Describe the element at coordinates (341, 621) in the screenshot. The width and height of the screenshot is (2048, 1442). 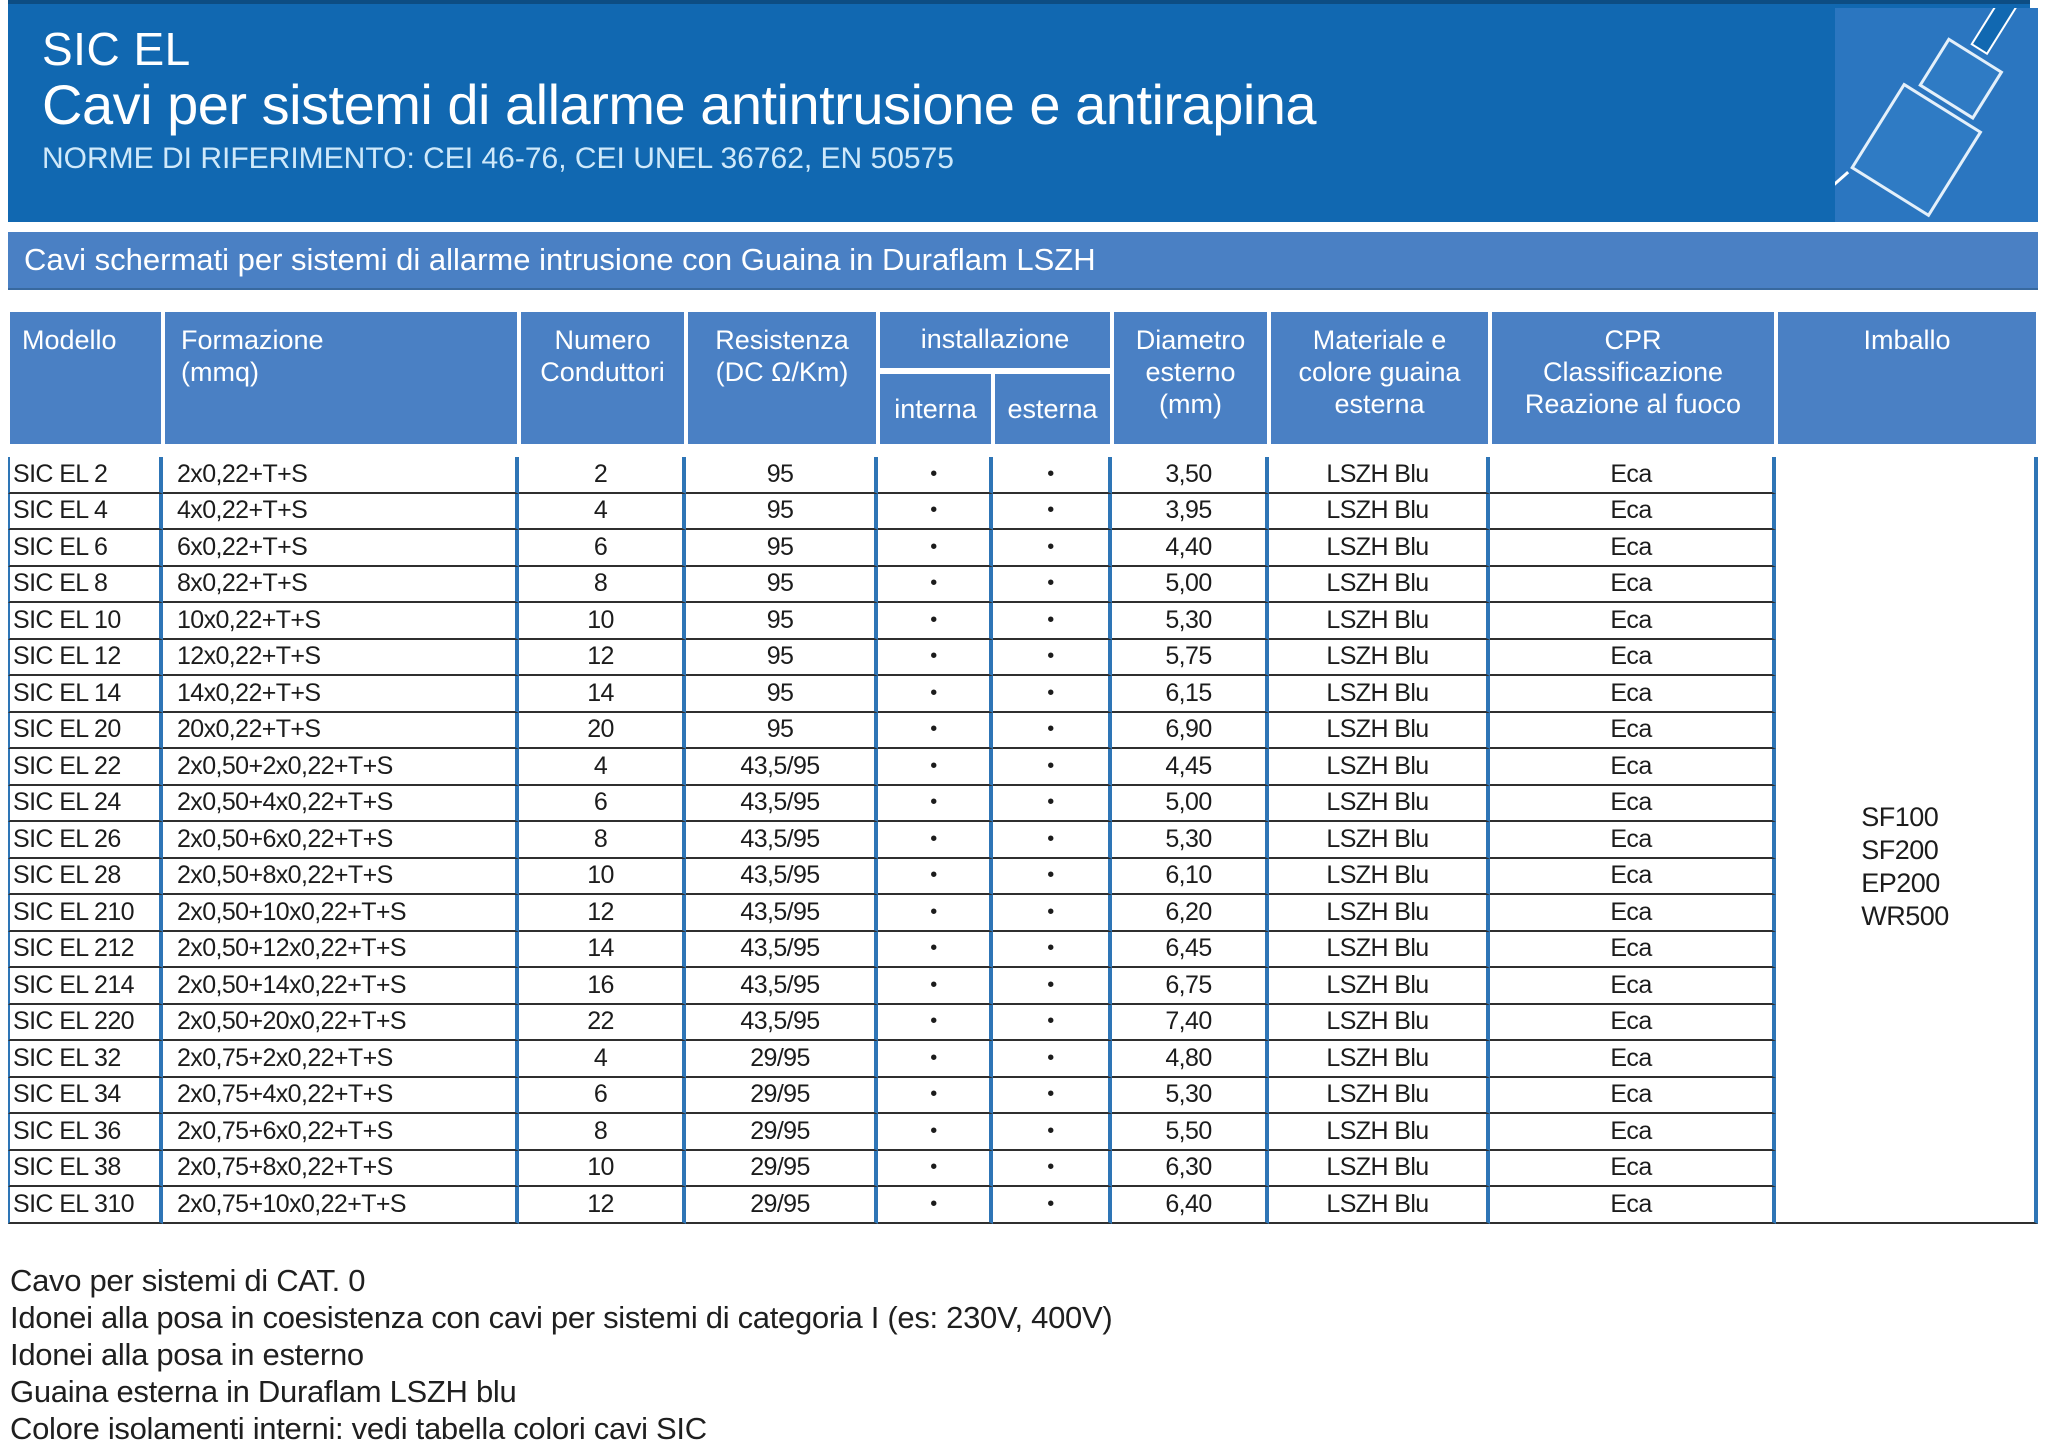
I see `cell-formazione: 10x0,22+T+S` at that location.